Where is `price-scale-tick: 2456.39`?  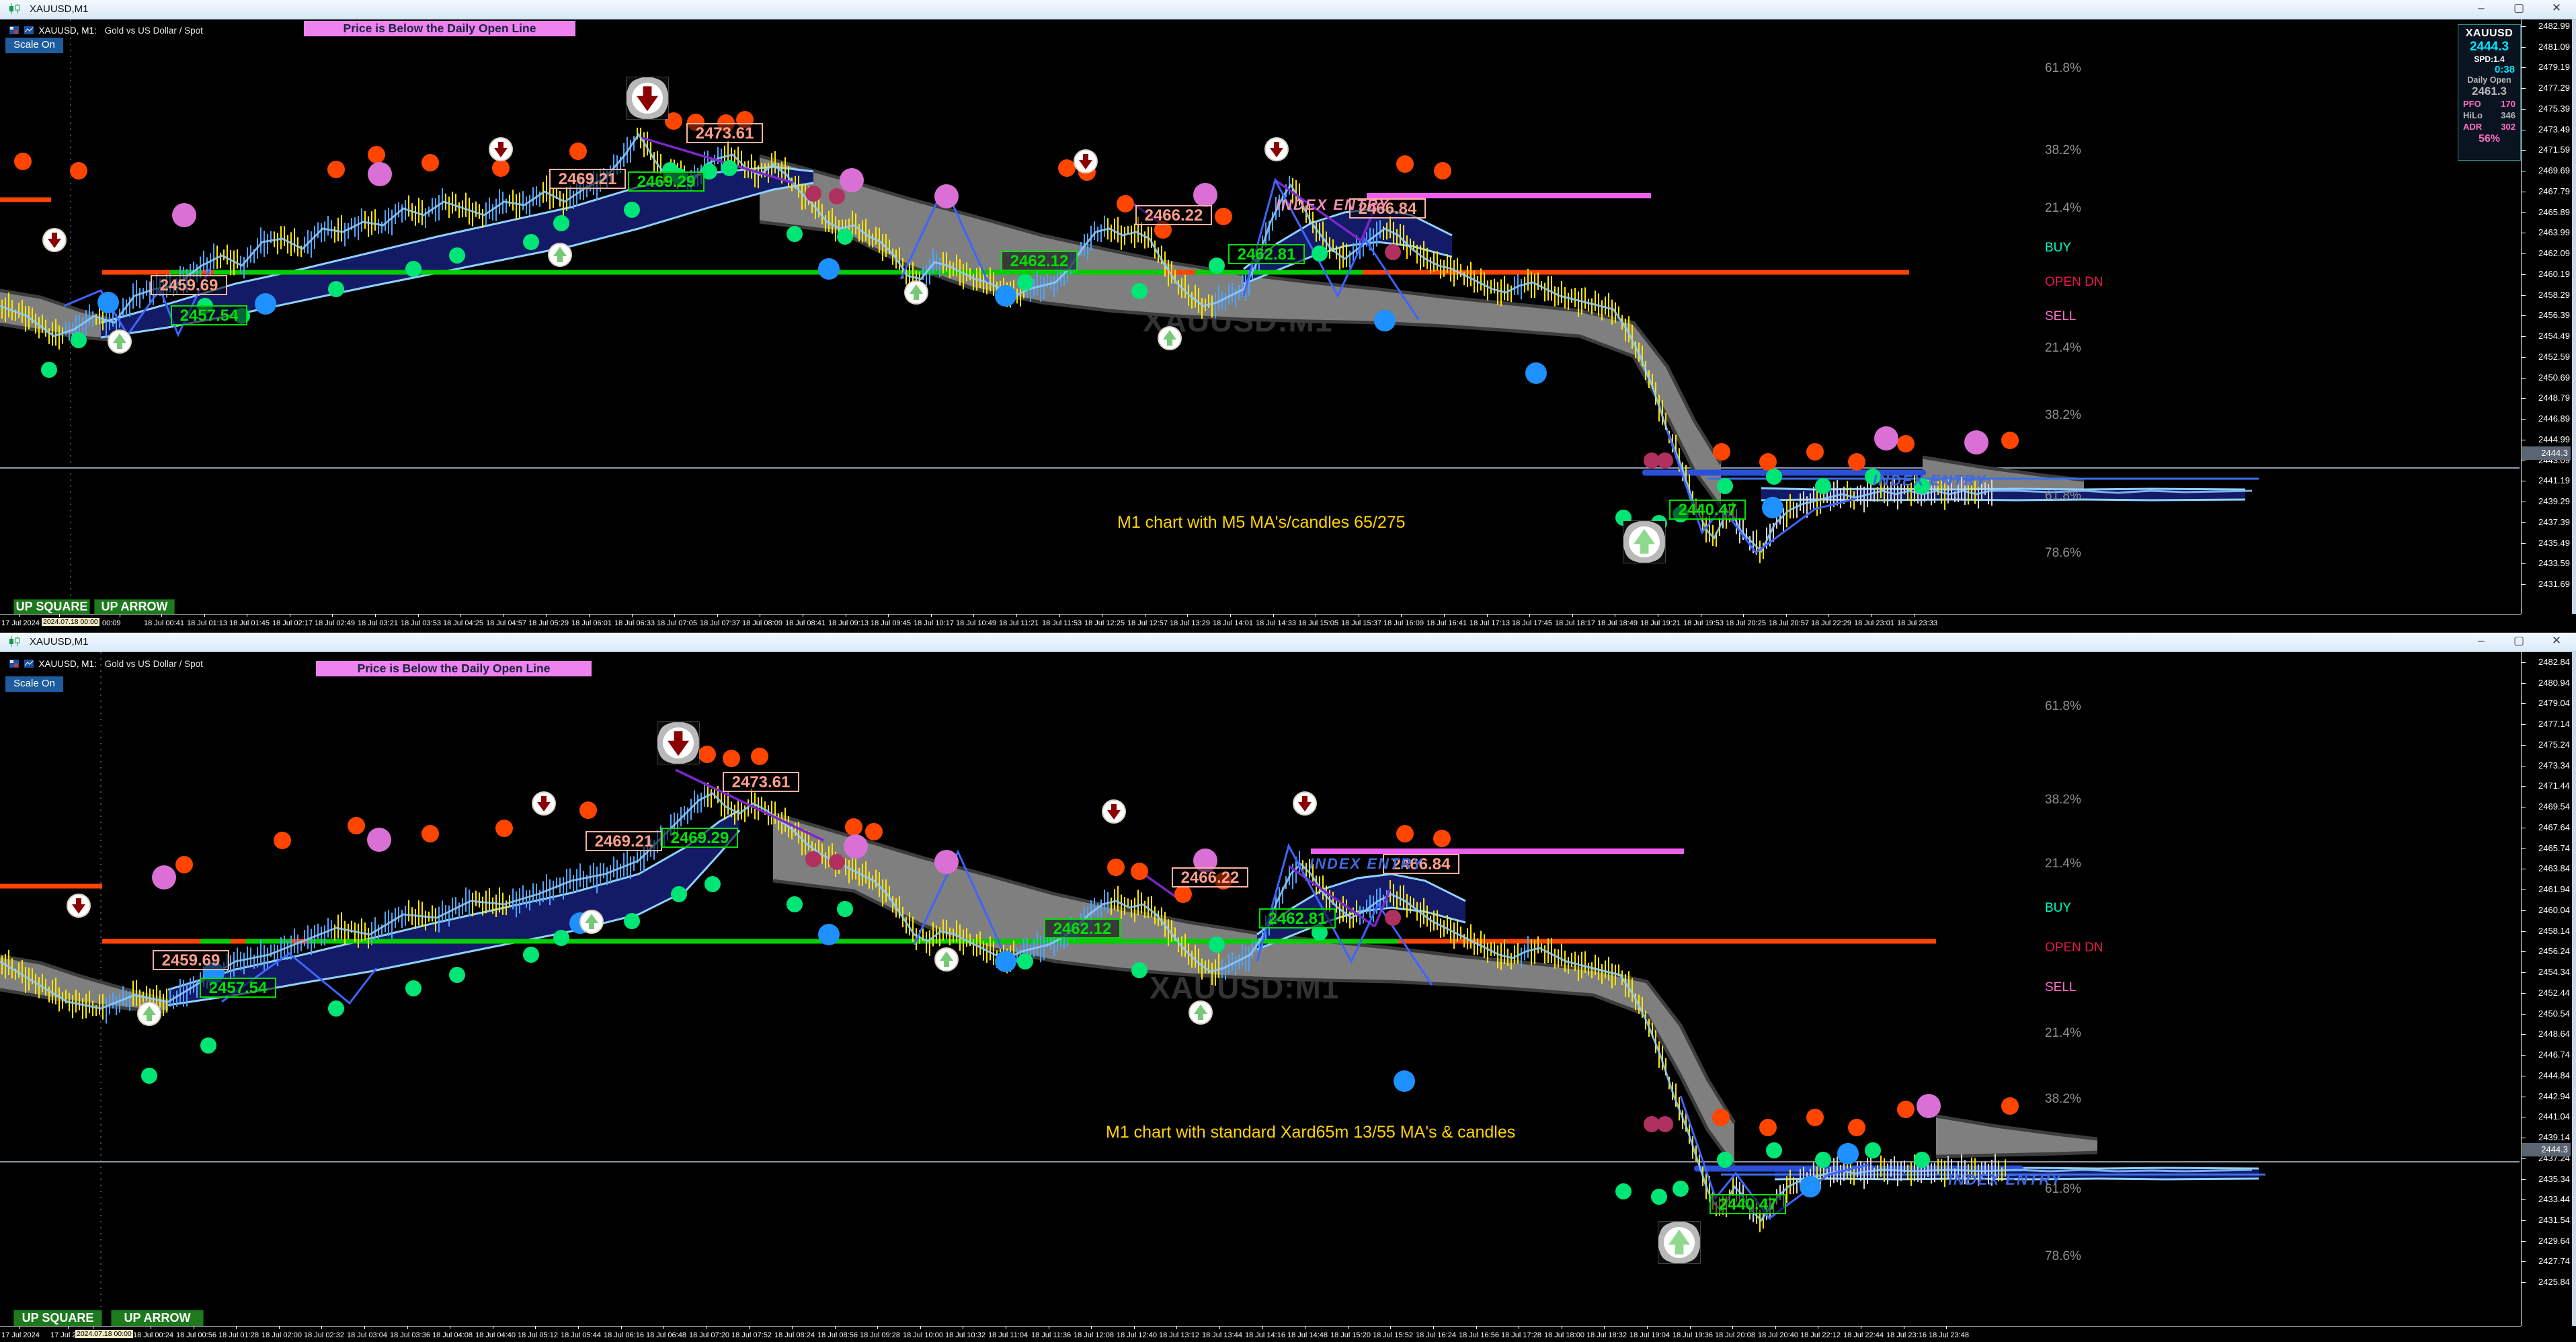 price-scale-tick: 2456.39 is located at coordinates (2547, 315).